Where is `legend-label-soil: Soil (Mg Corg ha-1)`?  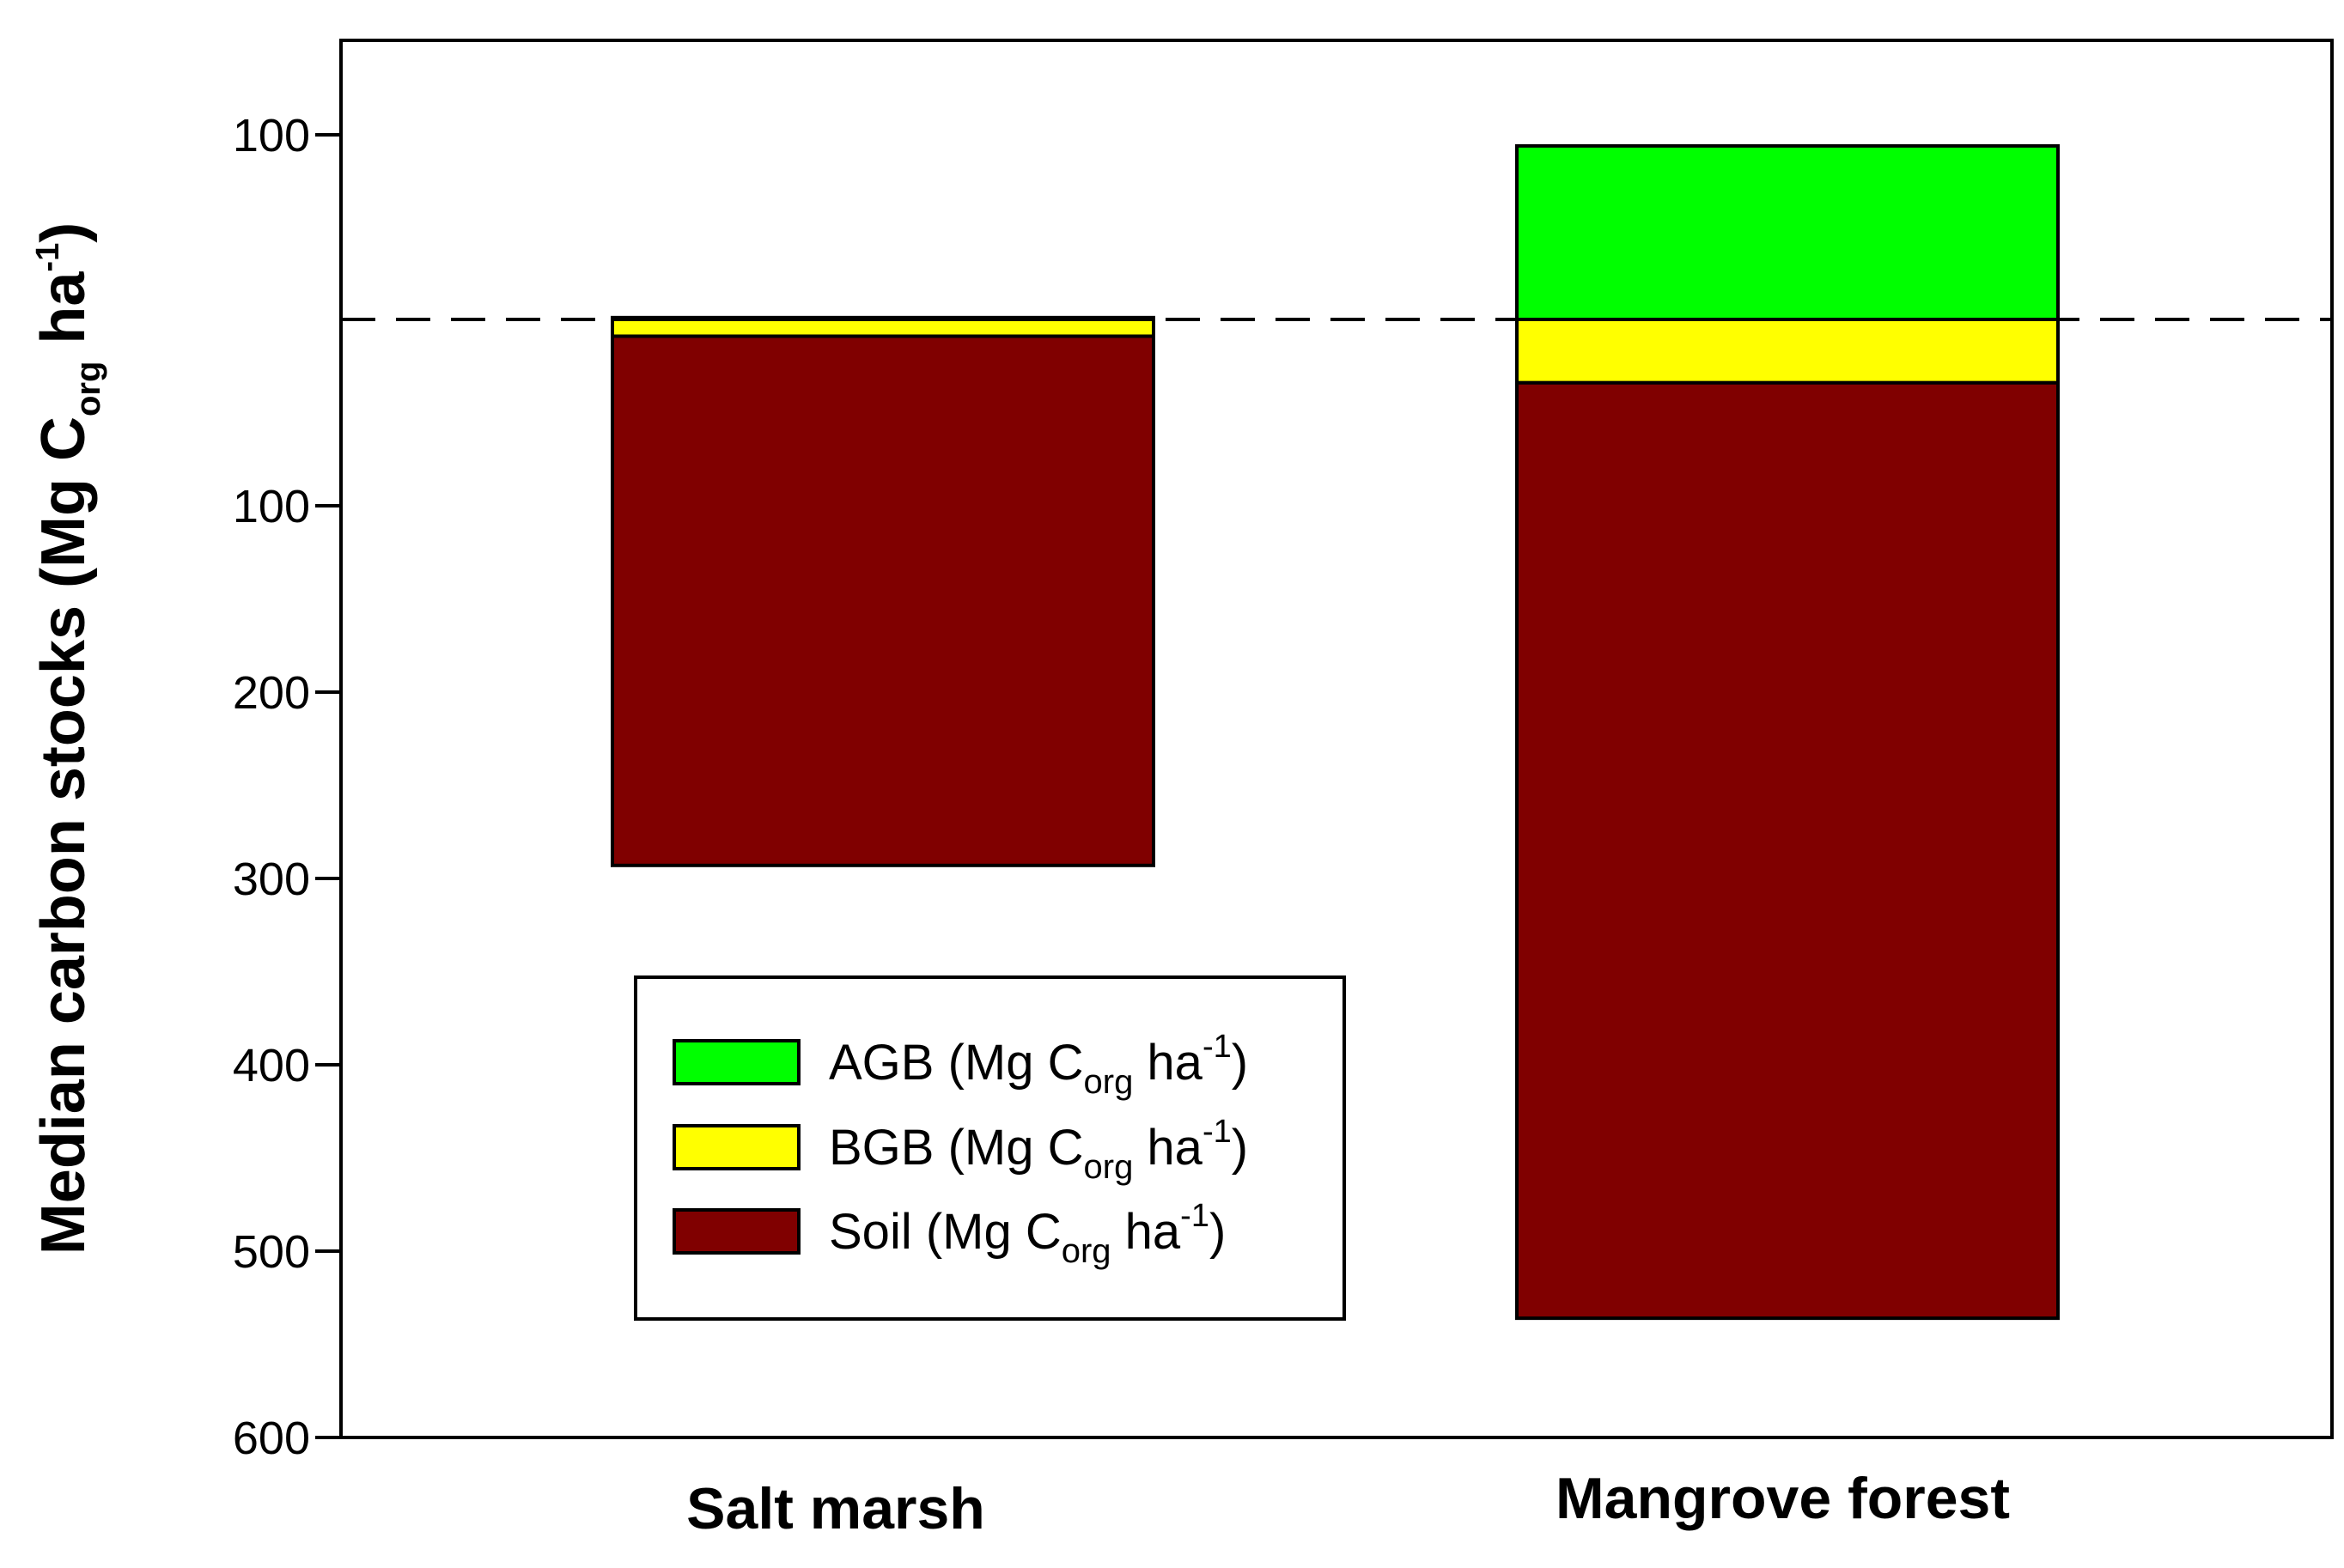 legend-label-soil: Soil (Mg Corg ha-1) is located at coordinates (1027, 1234).